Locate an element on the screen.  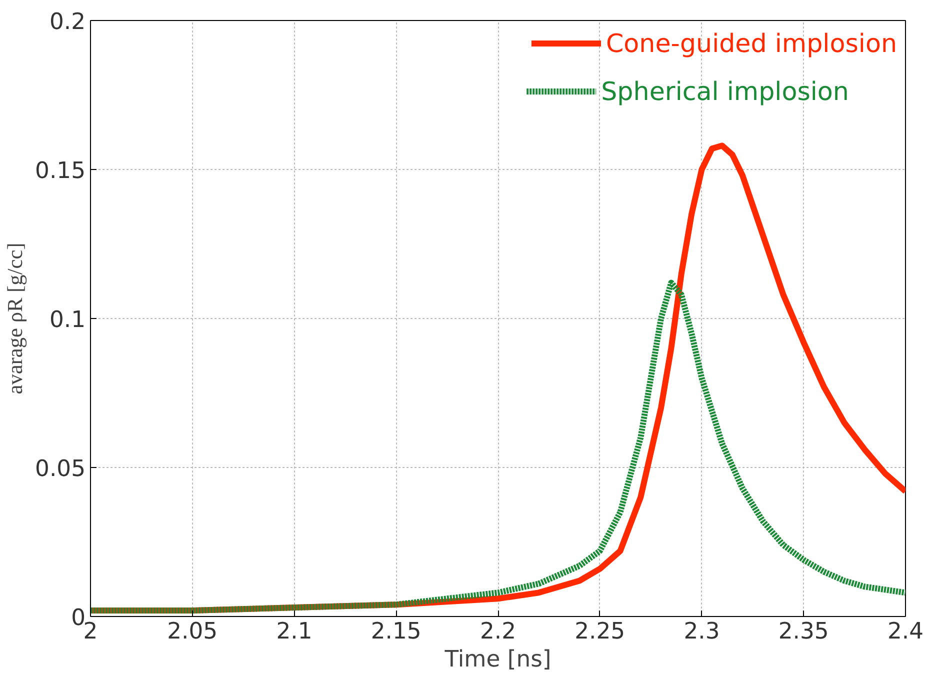
x-axis-title: Time [ns] is located at coordinates (498, 659).